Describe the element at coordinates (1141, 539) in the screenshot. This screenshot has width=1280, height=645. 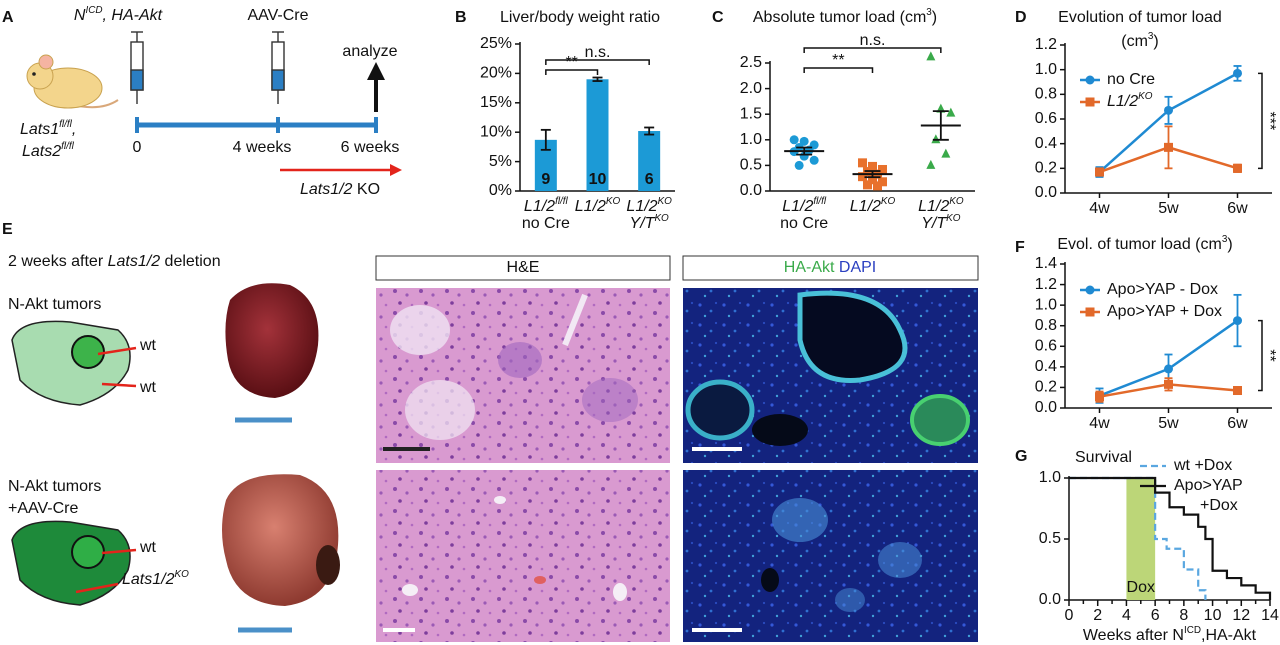
I see `shade` at that location.